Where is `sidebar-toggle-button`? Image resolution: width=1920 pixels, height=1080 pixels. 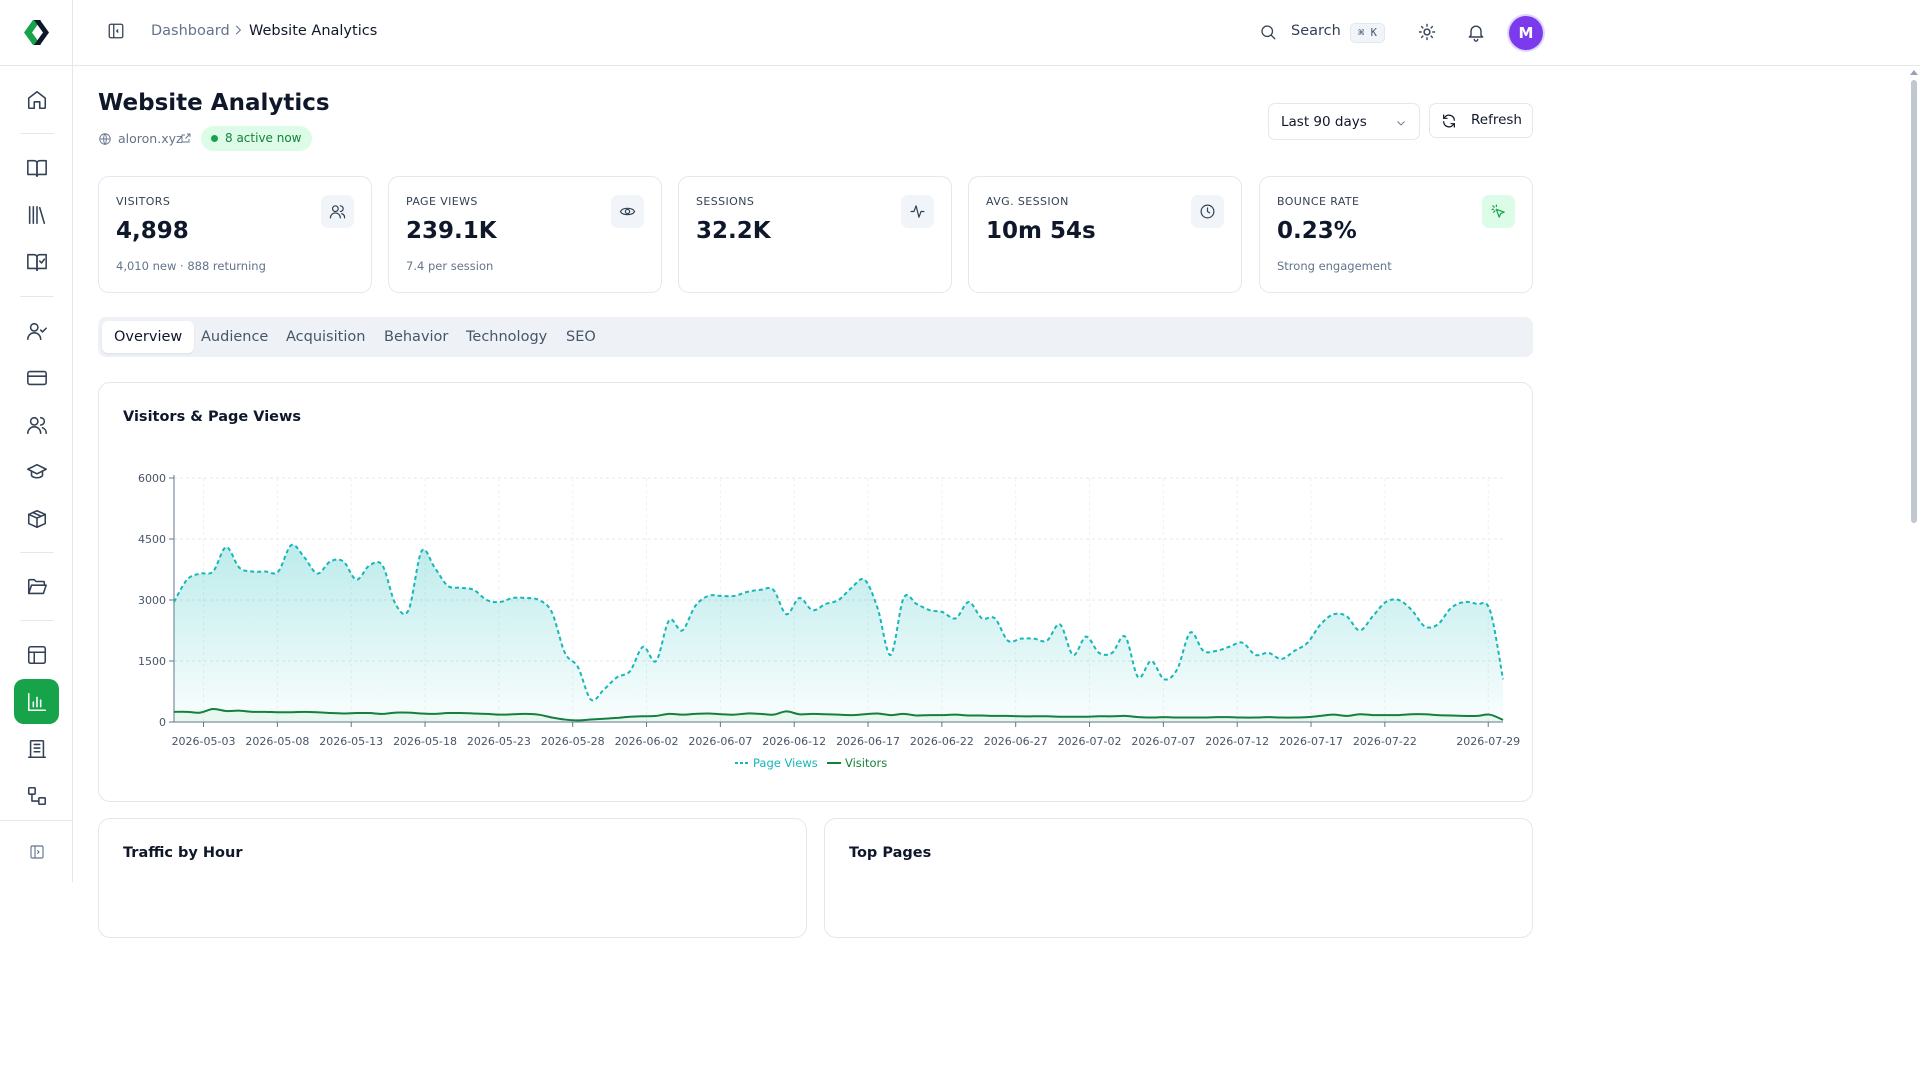 sidebar-toggle-button is located at coordinates (117, 32).